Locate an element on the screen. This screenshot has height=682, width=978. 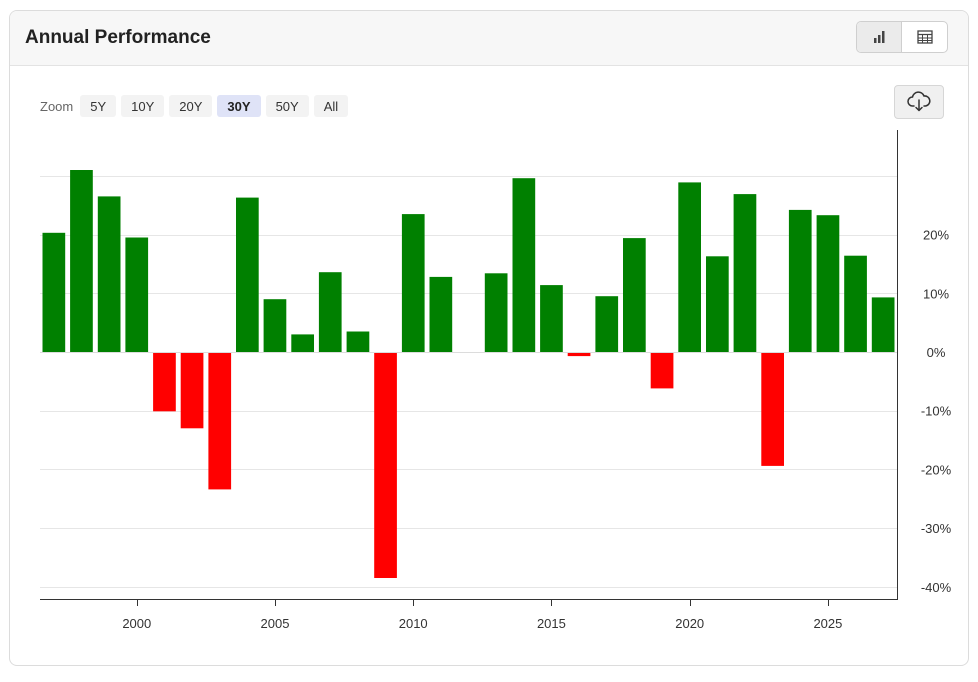
bar-2015 is located at coordinates (551, 318).